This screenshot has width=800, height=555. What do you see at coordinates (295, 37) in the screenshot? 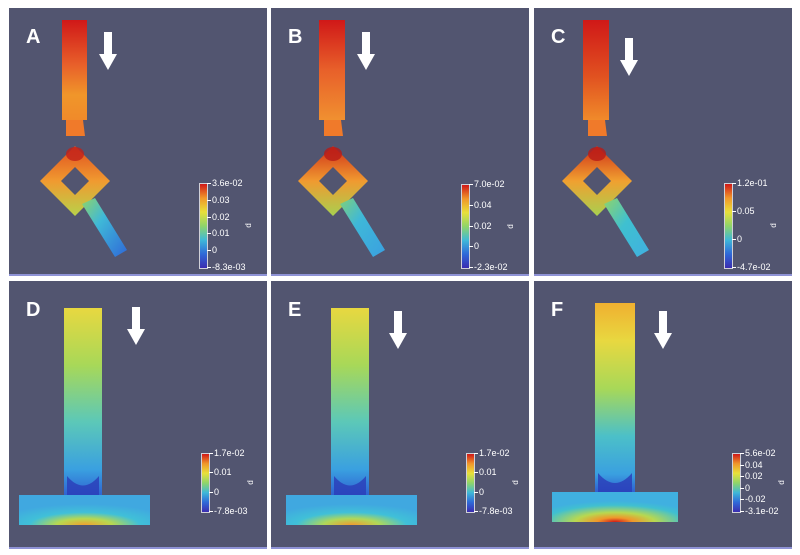
I see `panel-label: B` at bounding box center [295, 37].